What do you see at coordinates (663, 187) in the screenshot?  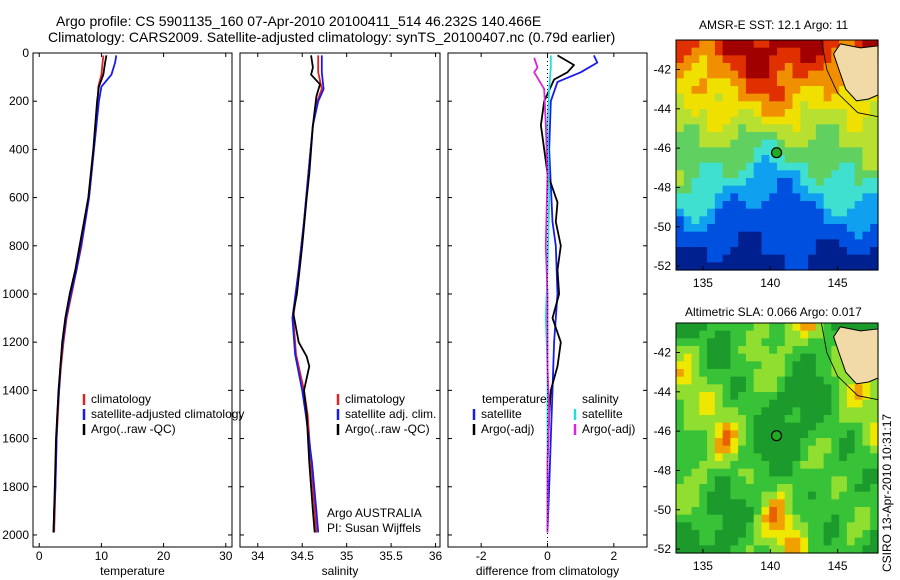 I see `sst-map-ytick-label: -48` at bounding box center [663, 187].